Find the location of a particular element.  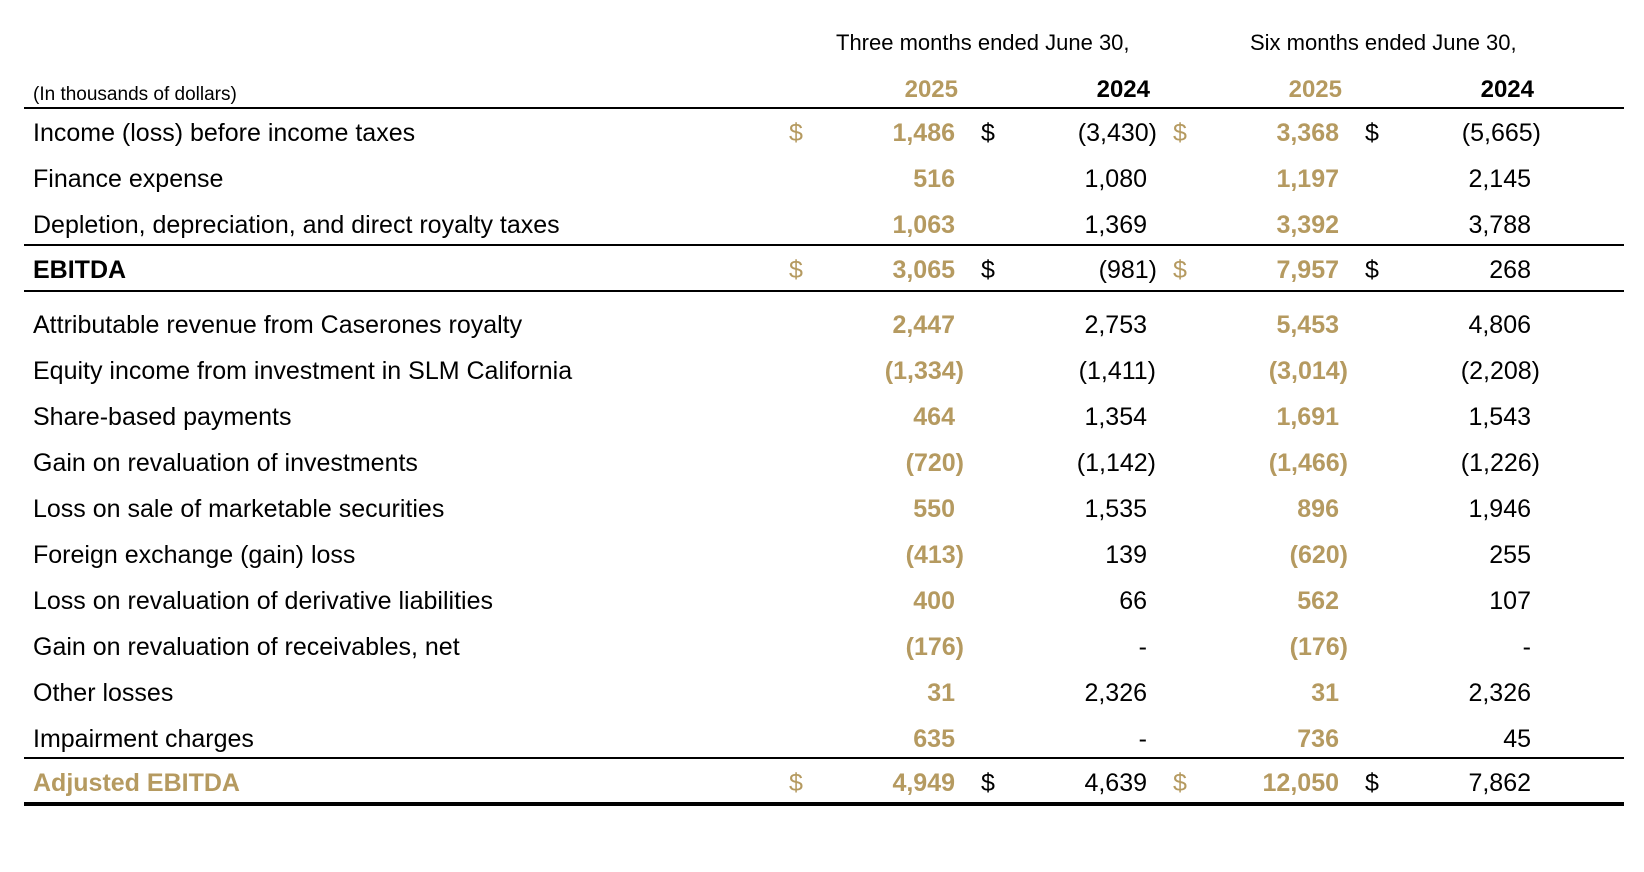

year-2024-six-months: 2024 is located at coordinates (1507, 89).